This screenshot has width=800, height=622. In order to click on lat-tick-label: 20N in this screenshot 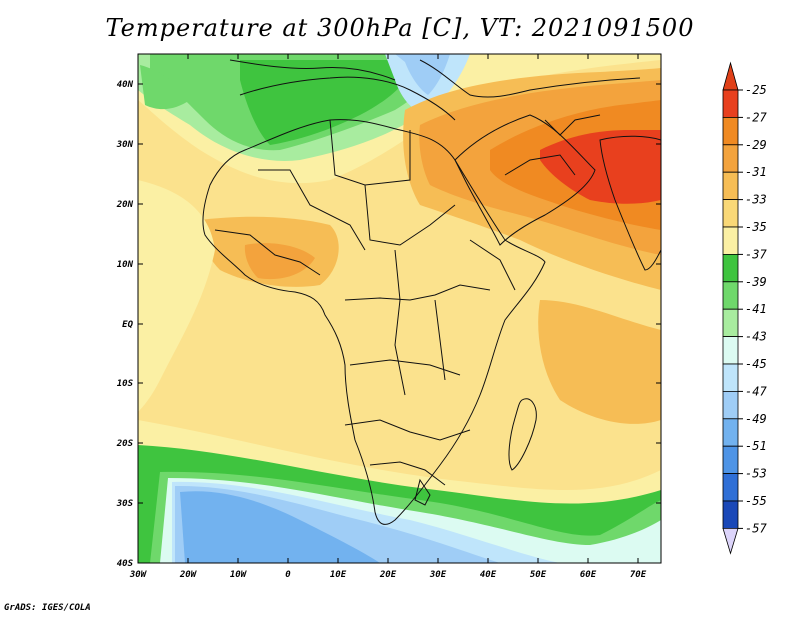, I will do `click(125, 205)`.